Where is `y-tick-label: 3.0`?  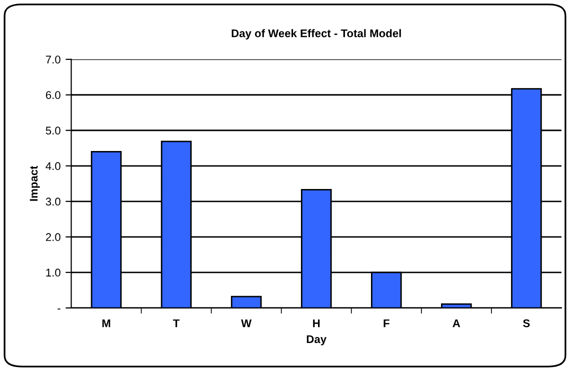 y-tick-label: 3.0 is located at coordinates (53, 202).